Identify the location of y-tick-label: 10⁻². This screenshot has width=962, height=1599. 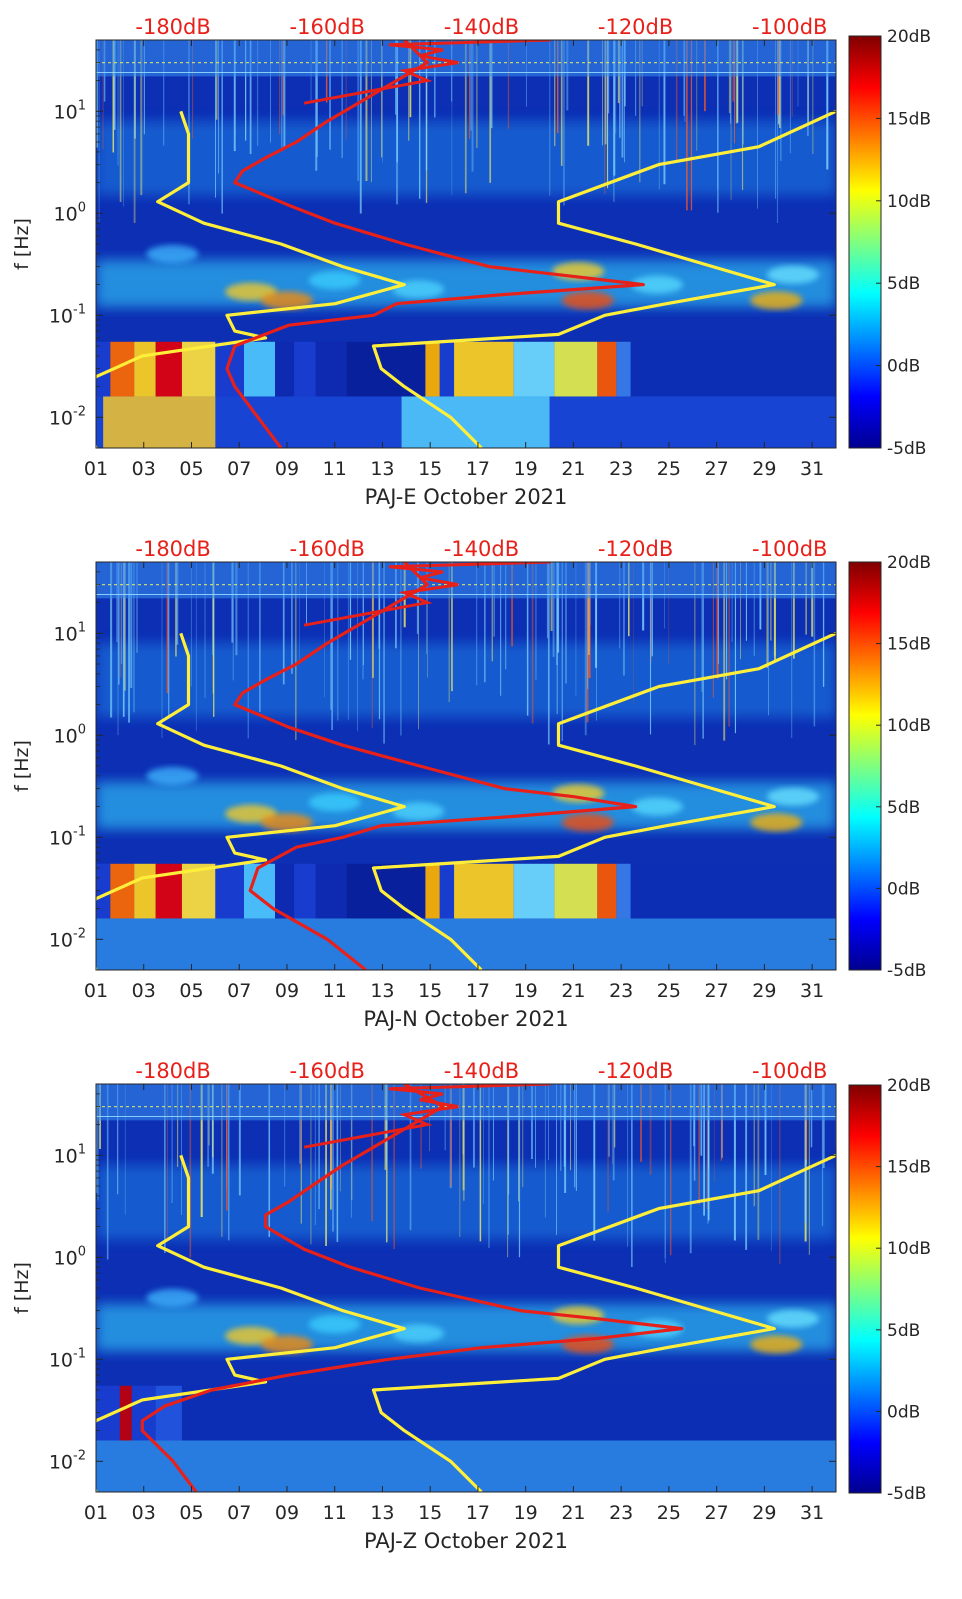
(67, 1460).